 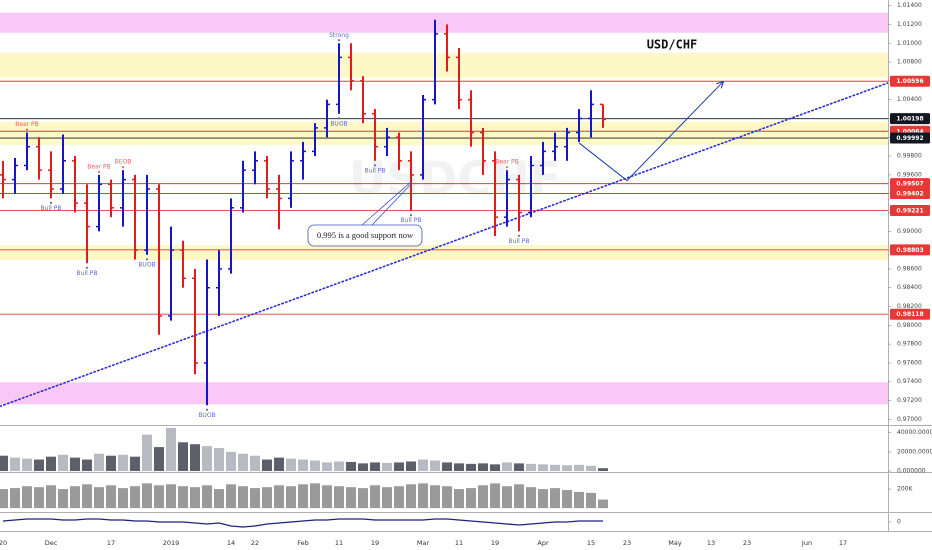 I want to click on x-tick-label: Apr, so click(x=543, y=543).